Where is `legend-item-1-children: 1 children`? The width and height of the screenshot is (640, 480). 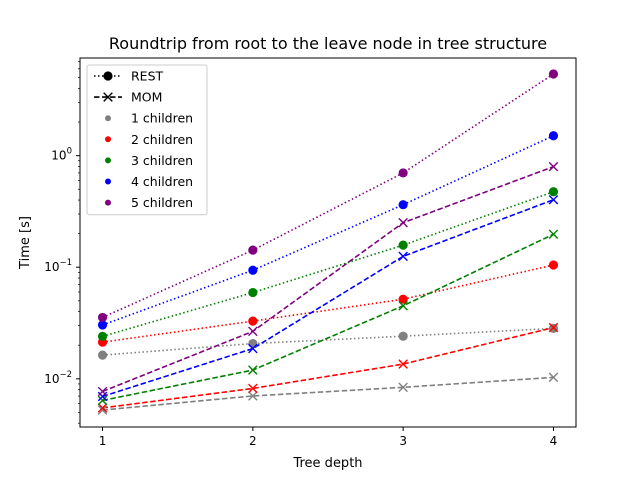 legend-item-1-children: 1 children is located at coordinates (149, 118).